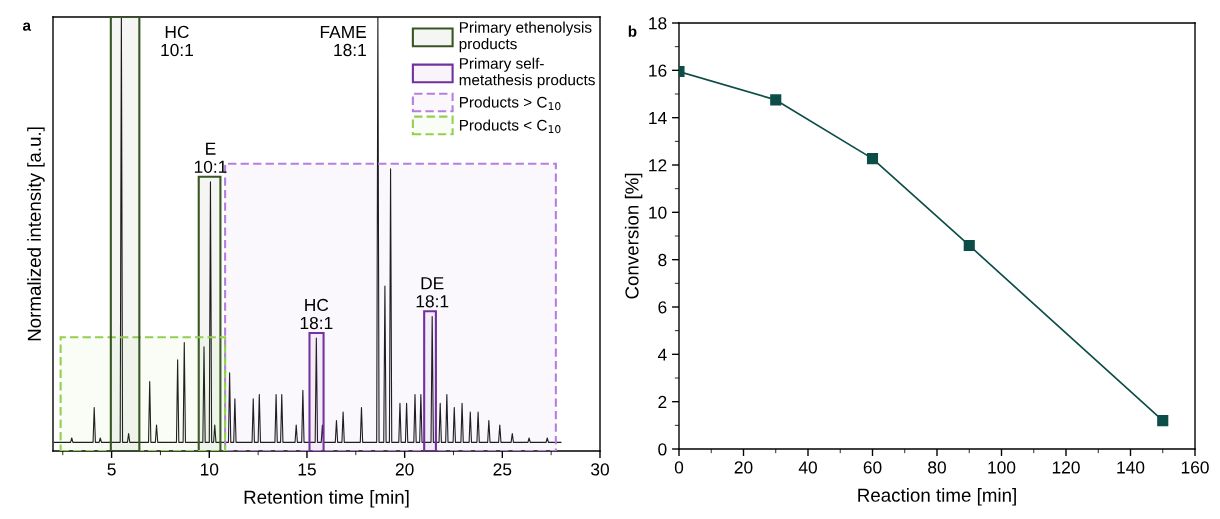  I want to click on x-tick-label: 10, so click(209, 469).